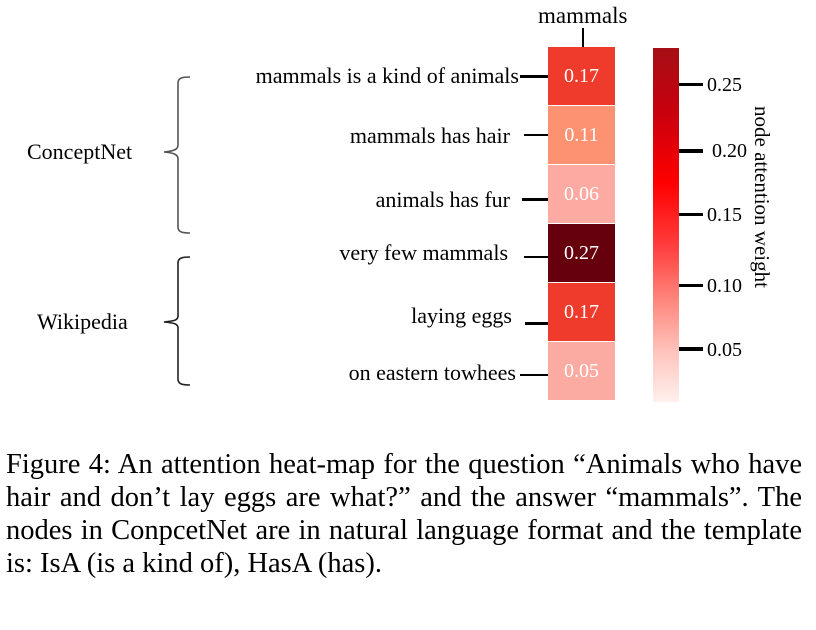 The image size is (816, 630). Describe the element at coordinates (581, 194) in the screenshot. I see `heatmap-cell: 0.06` at that location.